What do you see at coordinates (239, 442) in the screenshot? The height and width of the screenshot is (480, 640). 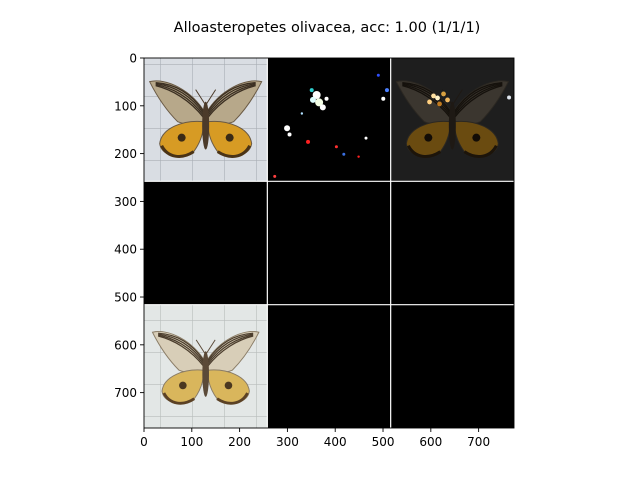 I see `x-tick-label: 200` at bounding box center [239, 442].